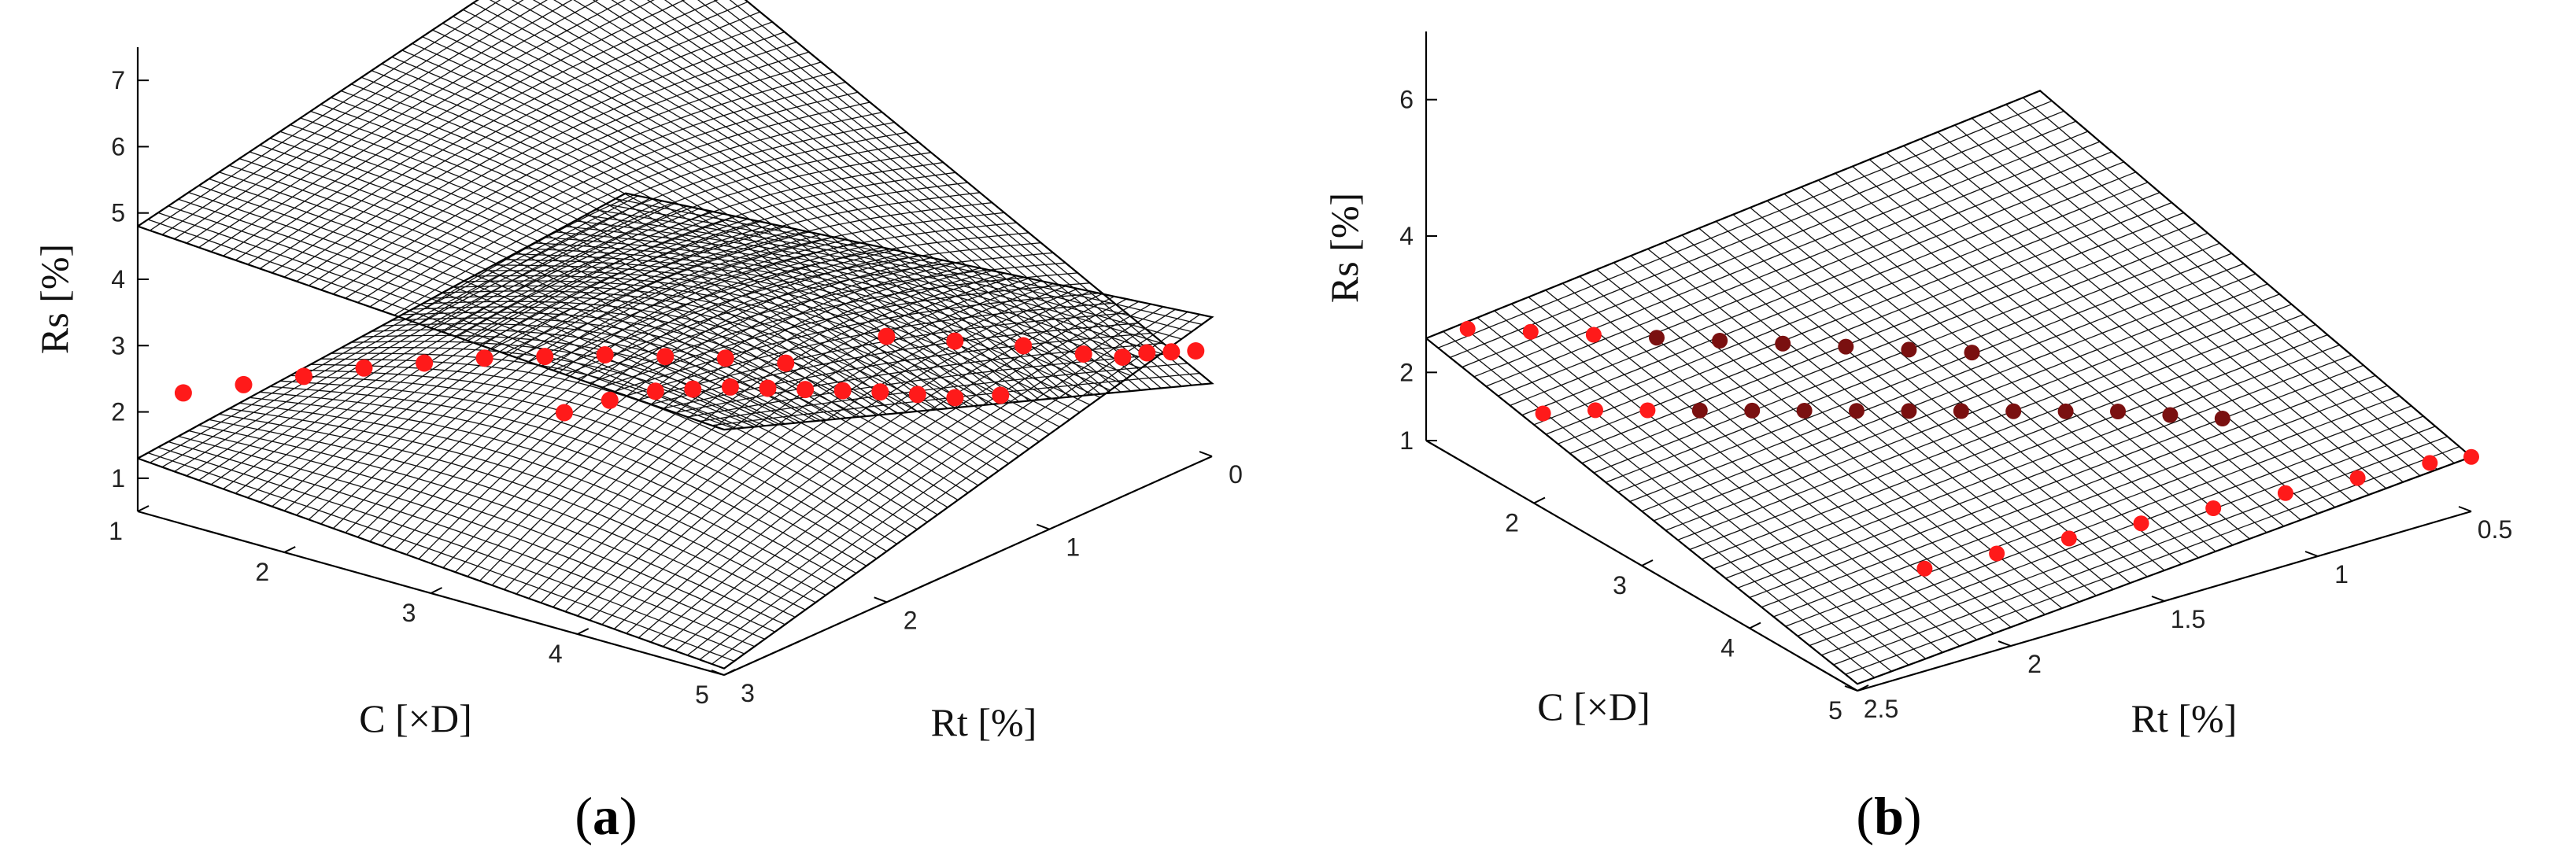 Image resolution: width=2576 pixels, height=867 pixels. Describe the element at coordinates (1041, 347) in the screenshot. I see `series-arc-tail` at that location.